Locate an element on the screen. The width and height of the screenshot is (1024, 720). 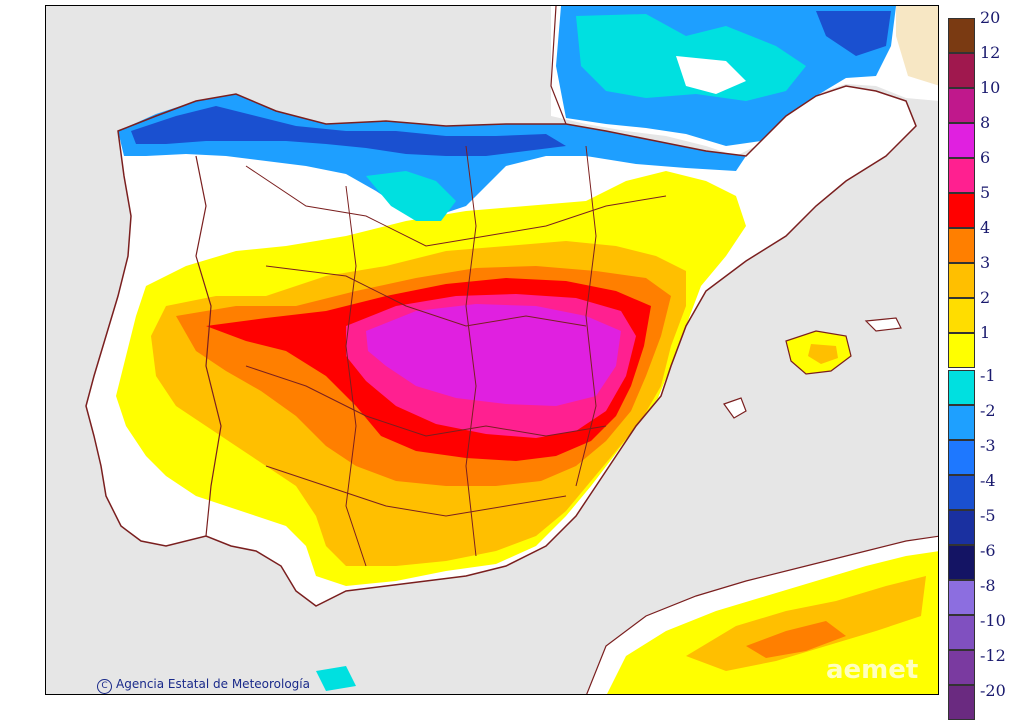
legend-label: -3 is located at coordinates (988, 445).